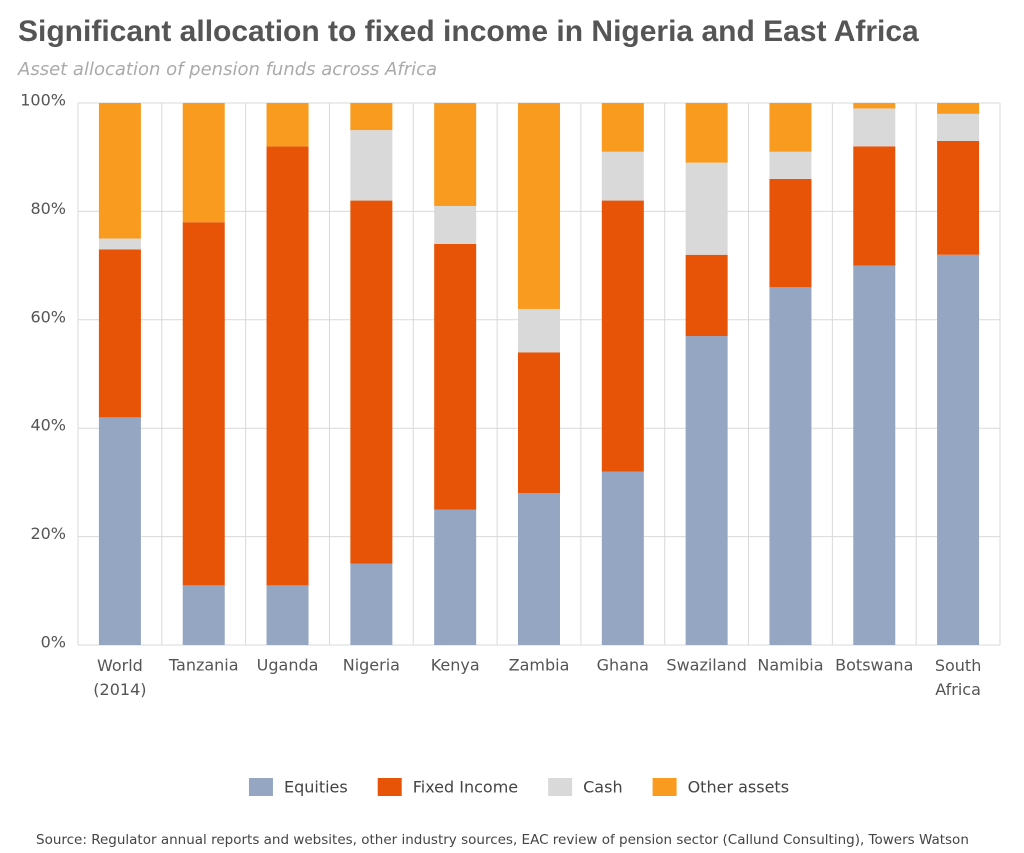  I want to click on x-tick-label: Zambia, so click(539, 665).